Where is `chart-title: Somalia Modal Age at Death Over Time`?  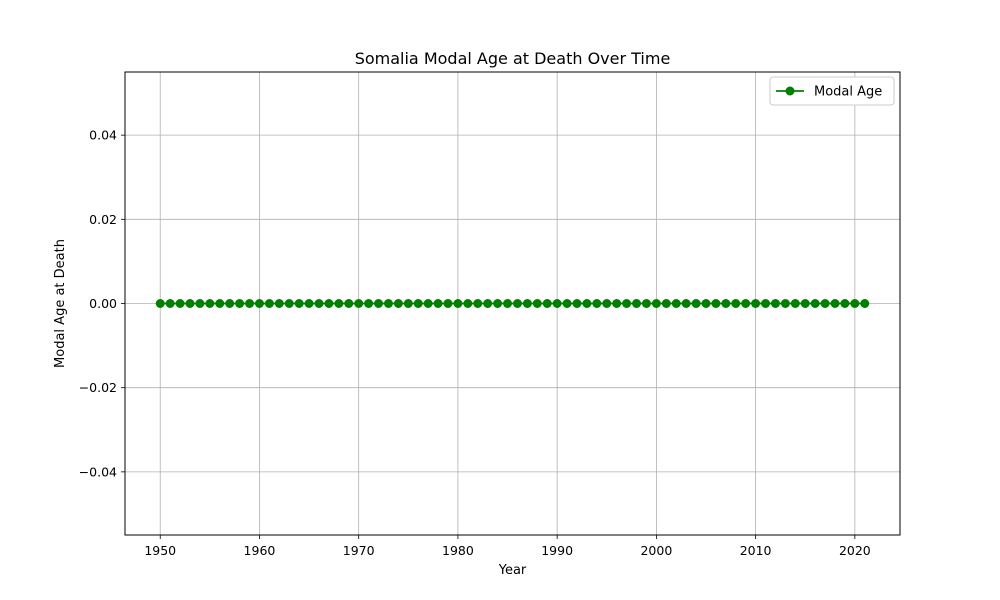
chart-title: Somalia Modal Age at Death Over Time is located at coordinates (513, 58).